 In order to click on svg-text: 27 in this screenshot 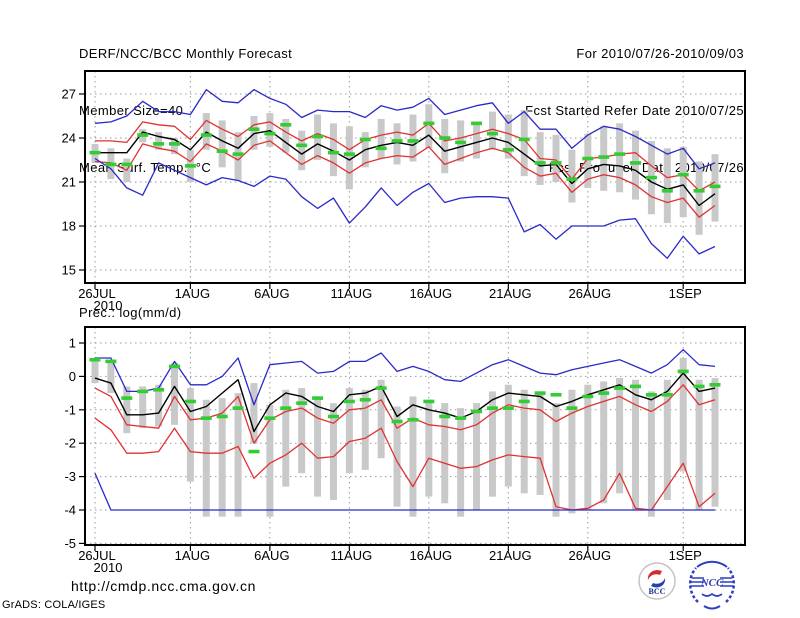, I will do `click(69, 94)`.